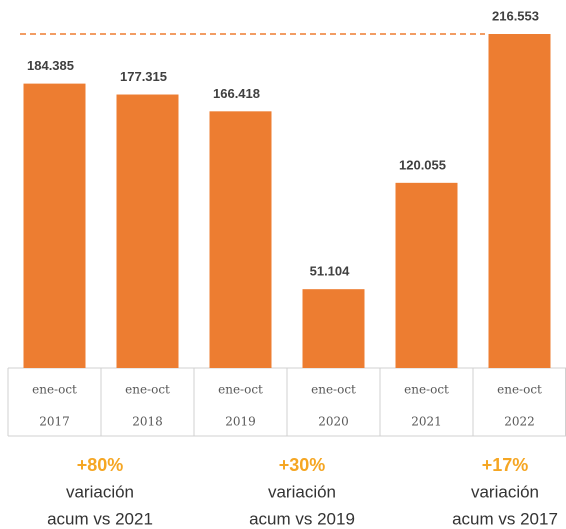 The height and width of the screenshot is (529, 566). Describe the element at coordinates (302, 518) in the screenshot. I see `annotation: acum vs 2019` at that location.